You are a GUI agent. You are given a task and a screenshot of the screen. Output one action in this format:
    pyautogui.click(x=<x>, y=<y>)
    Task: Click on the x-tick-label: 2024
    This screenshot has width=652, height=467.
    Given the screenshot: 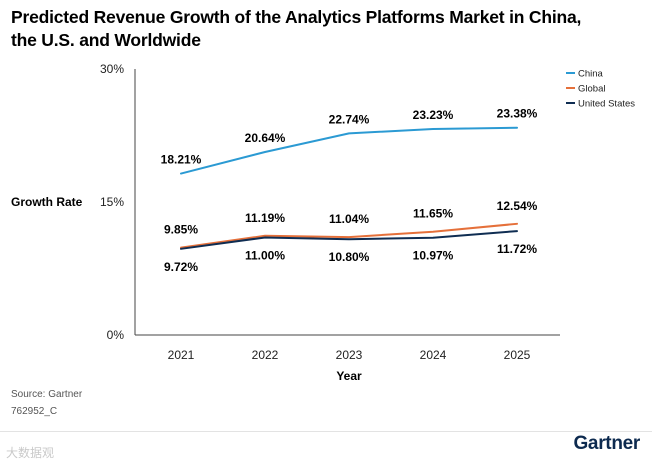 What is the action you would take?
    pyautogui.click(x=433, y=355)
    